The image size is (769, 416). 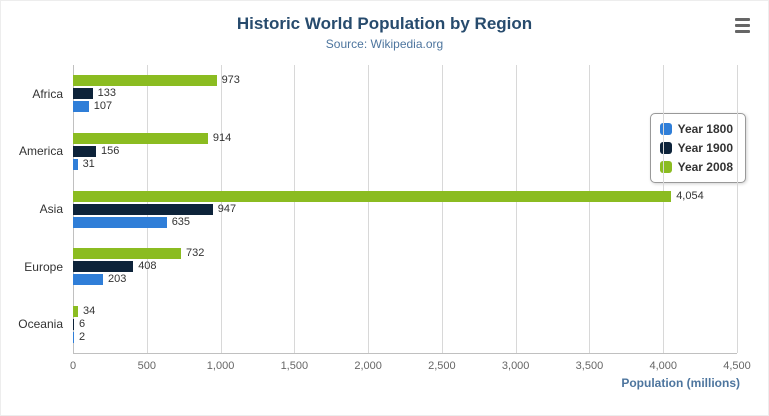 What do you see at coordinates (230, 80) in the screenshot?
I see `bar-value-label: 973` at bounding box center [230, 80].